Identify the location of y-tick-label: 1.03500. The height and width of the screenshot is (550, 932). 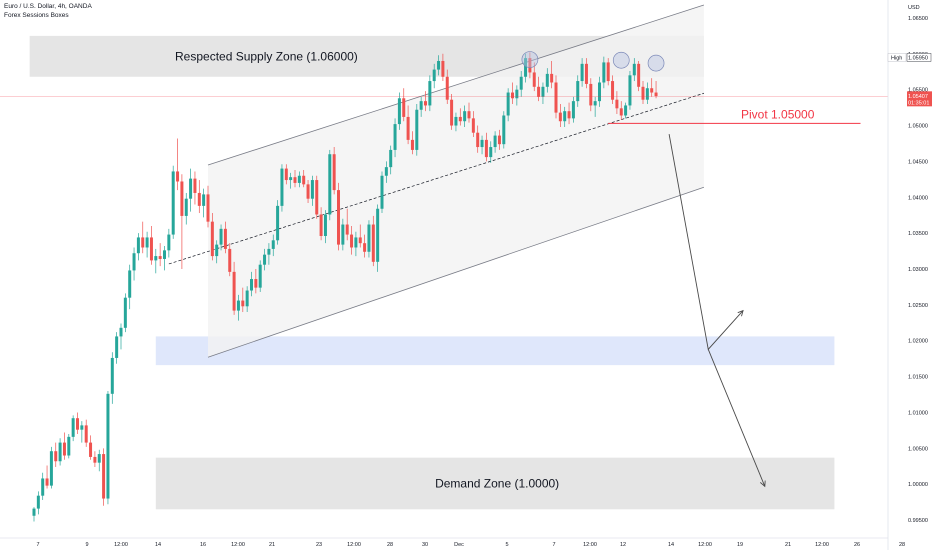
(918, 234).